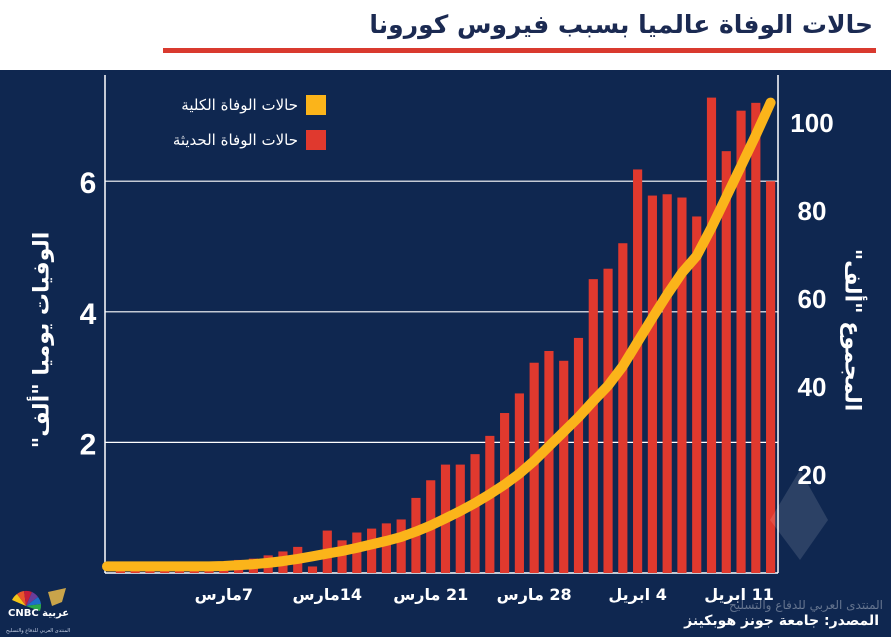  What do you see at coordinates (430, 594) in the screenshot?
I see `x-tick-2: 21 مارس` at bounding box center [430, 594].